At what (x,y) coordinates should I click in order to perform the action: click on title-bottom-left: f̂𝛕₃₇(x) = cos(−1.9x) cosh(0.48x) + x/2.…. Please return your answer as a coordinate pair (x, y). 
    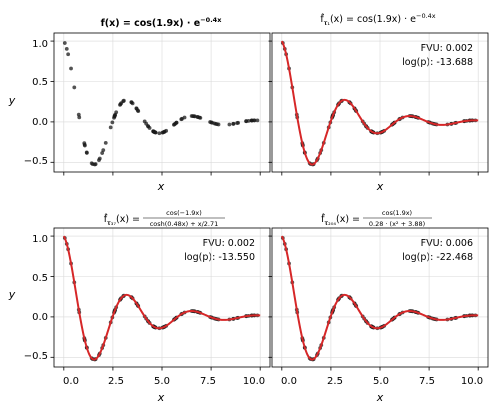
    Looking at the image, I should click on (164, 218).